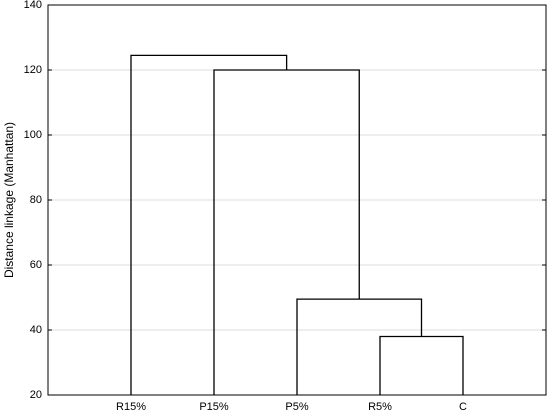  Describe the element at coordinates (463, 407) in the screenshot. I see `x-tick-label: C` at that location.